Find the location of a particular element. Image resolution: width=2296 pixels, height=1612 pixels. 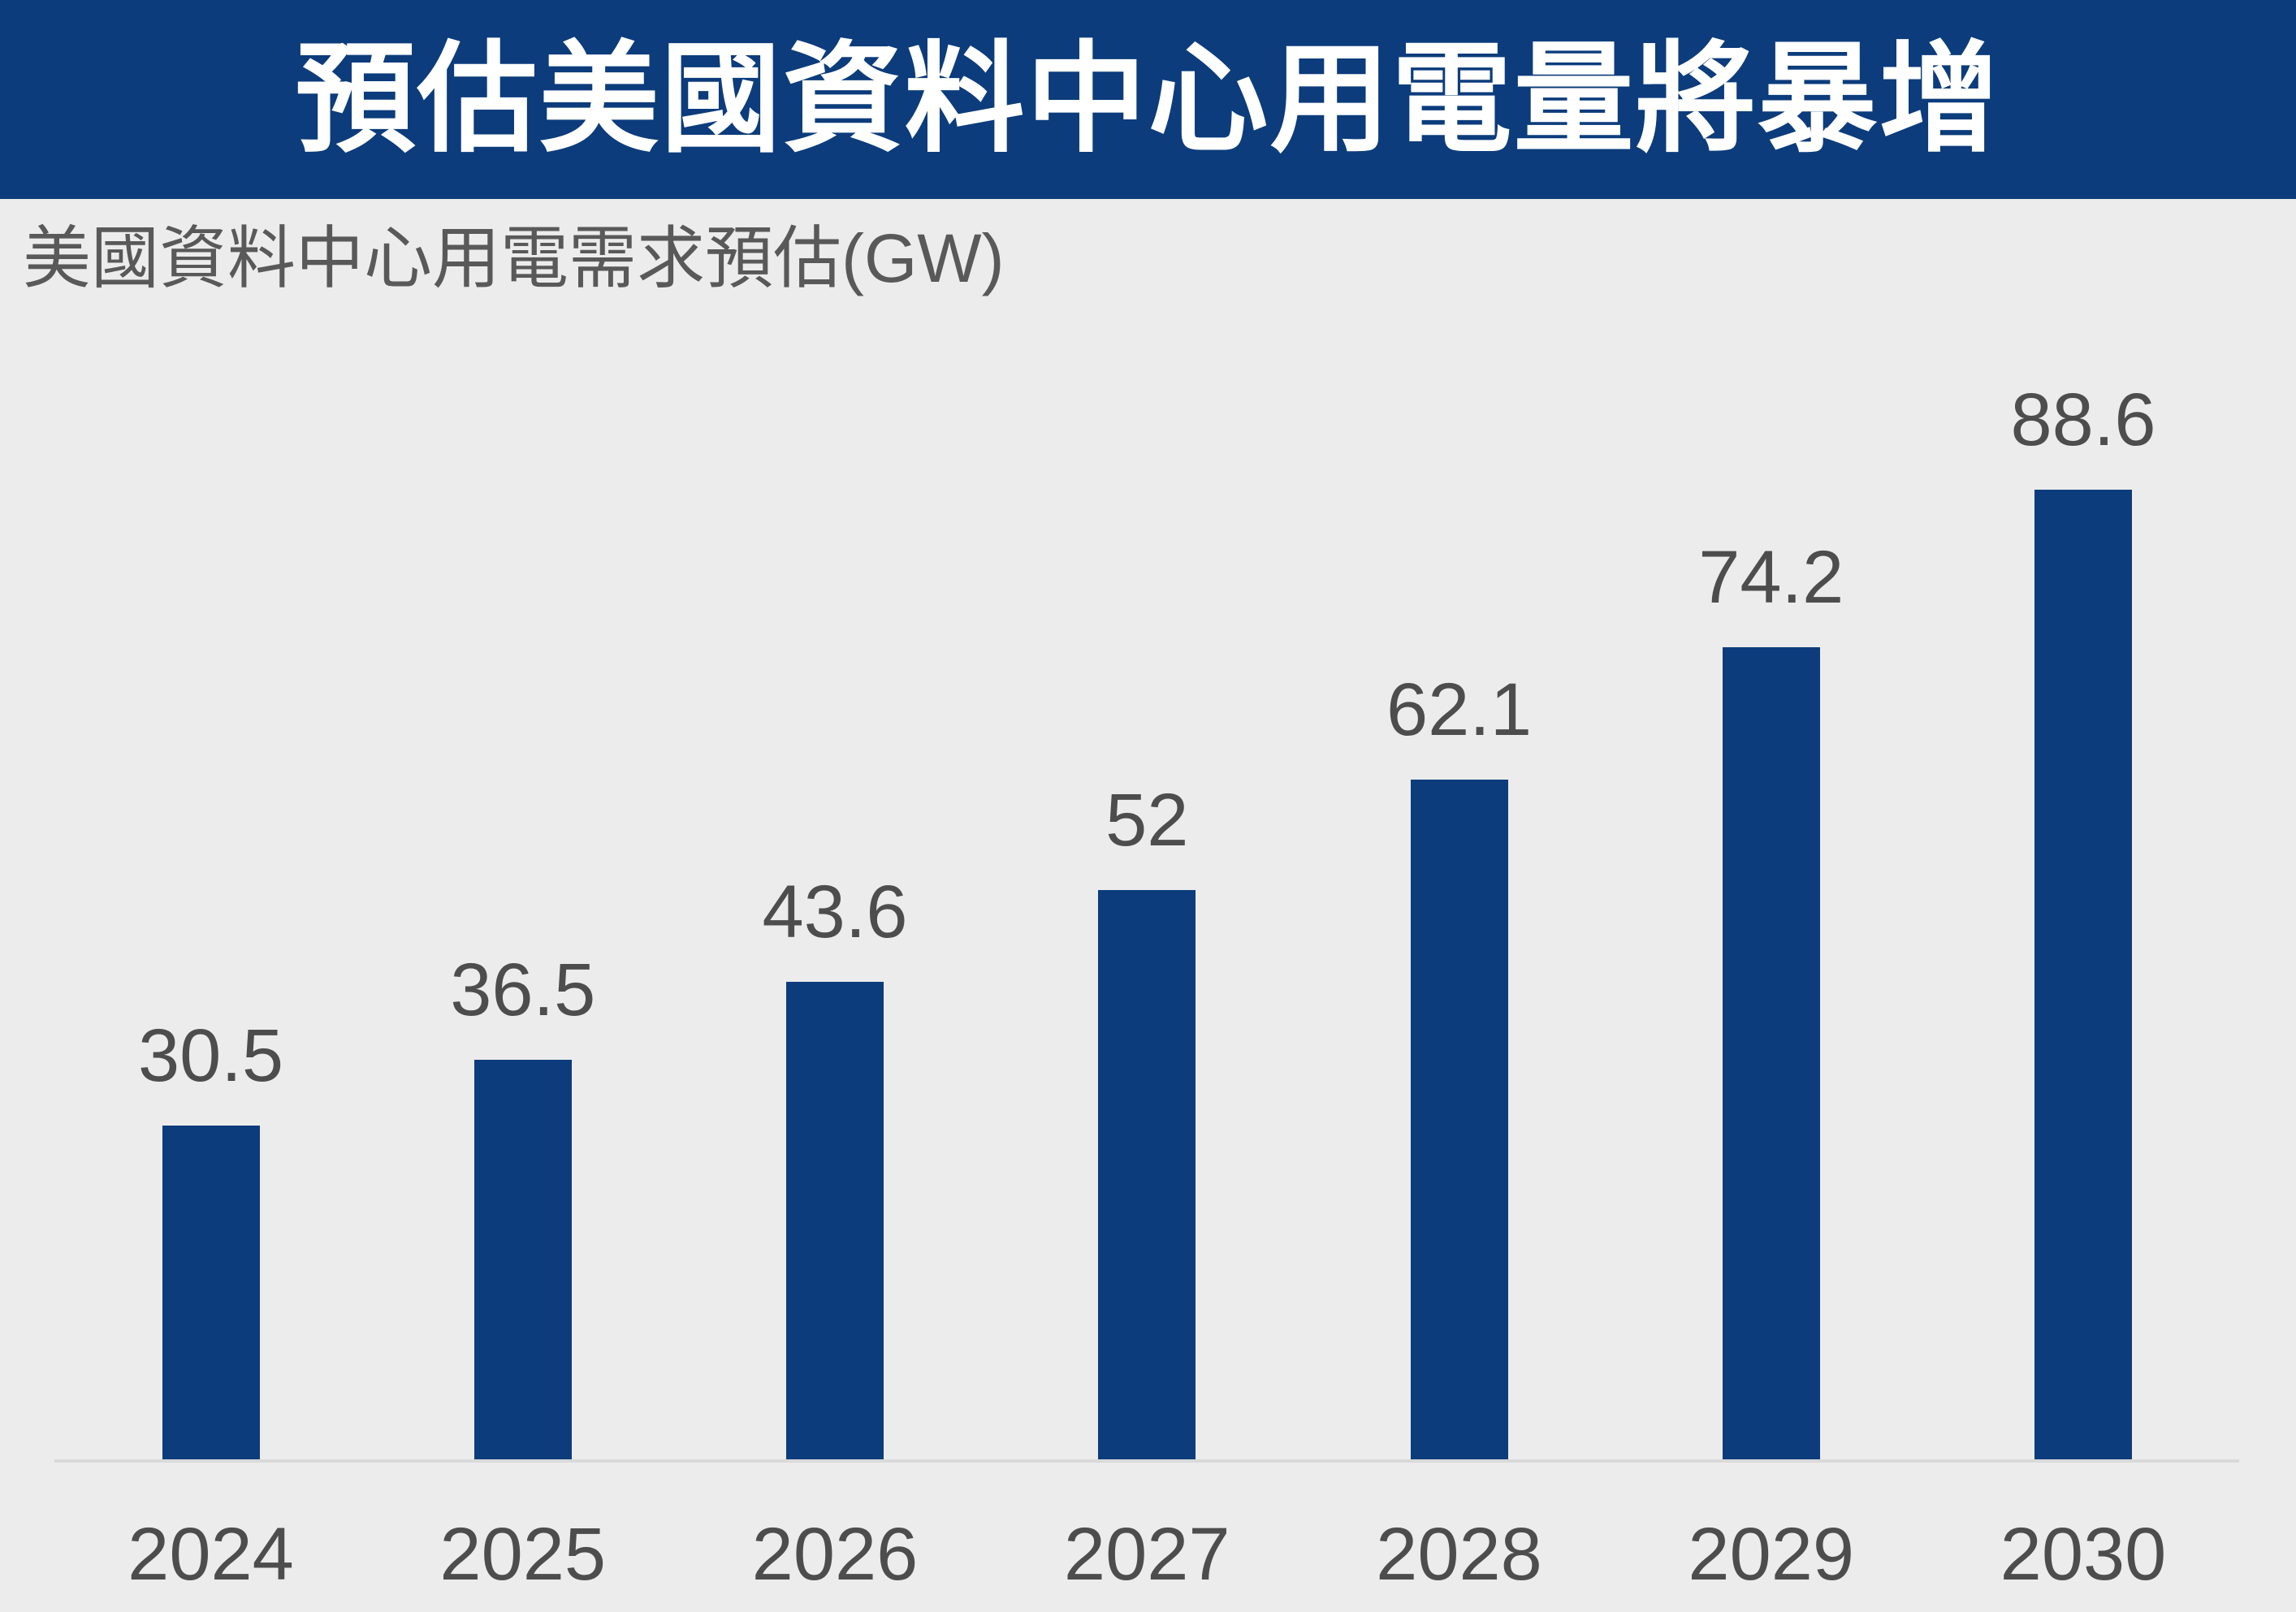

chart-title: 預估美國資料中心用電量將暴增 is located at coordinates (1148, 99).